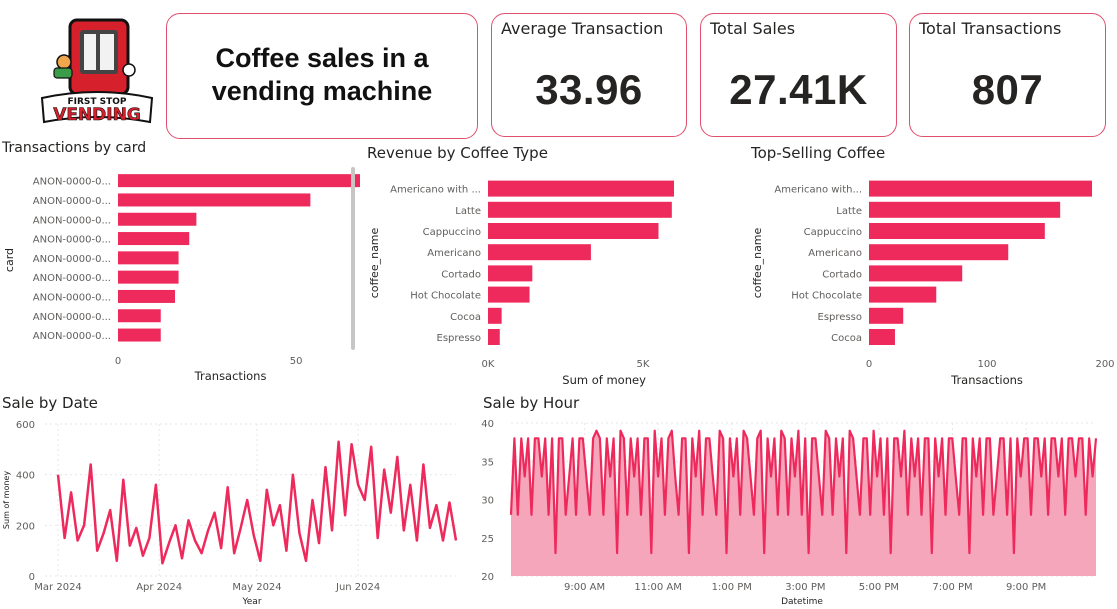  I want to click on chart-title-sale-by-hour: Sale by Hour, so click(531, 403).